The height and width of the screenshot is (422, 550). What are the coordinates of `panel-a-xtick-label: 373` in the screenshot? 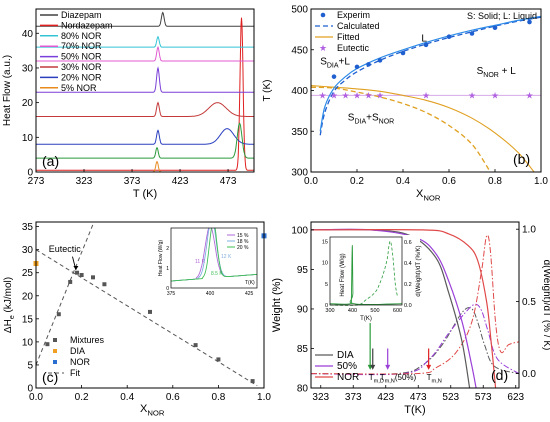 It's located at (132, 181).